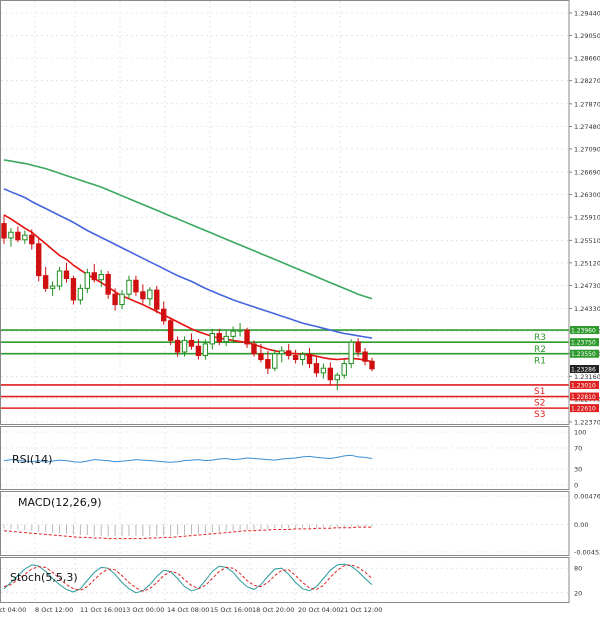 The height and width of the screenshot is (621, 600). Describe the element at coordinates (587, 553) in the screenshot. I see `macd-y-tick-label: -0.004524` at that location.